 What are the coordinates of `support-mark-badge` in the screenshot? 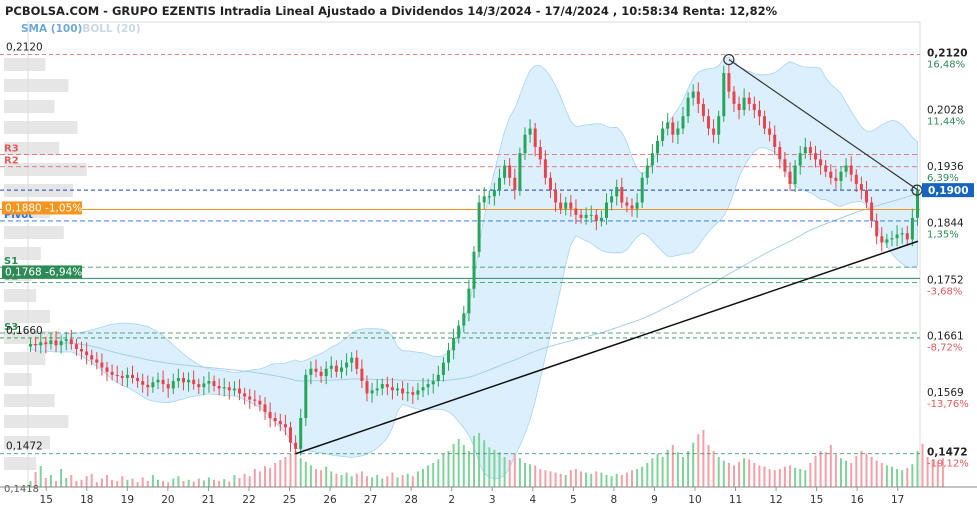 It's located at (42, 272).